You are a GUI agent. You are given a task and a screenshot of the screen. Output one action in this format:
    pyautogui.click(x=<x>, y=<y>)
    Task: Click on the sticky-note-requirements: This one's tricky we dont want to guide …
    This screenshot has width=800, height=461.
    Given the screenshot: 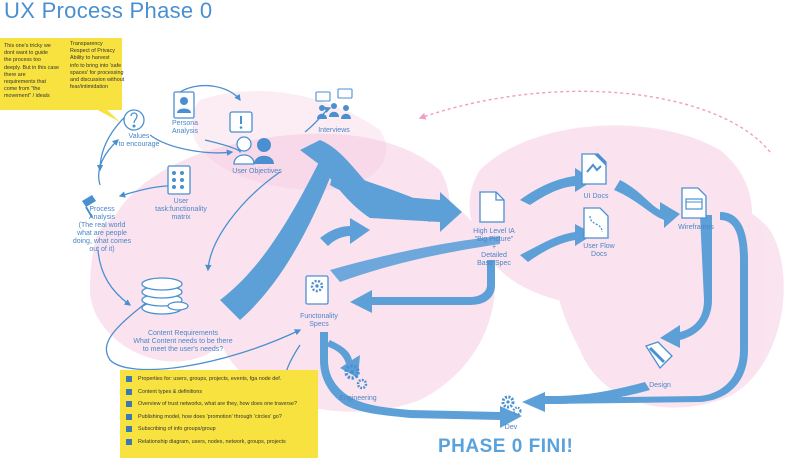 What is the action you would take?
    pyautogui.click(x=62, y=74)
    